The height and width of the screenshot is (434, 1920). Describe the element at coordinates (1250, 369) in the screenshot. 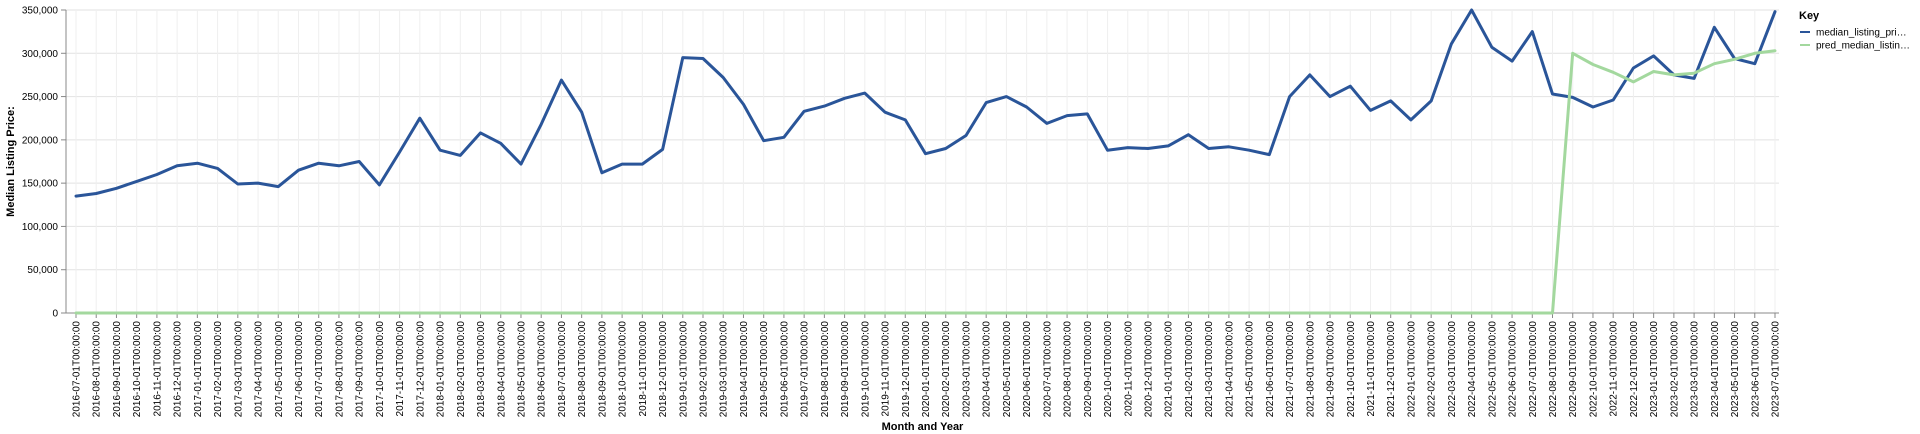

I see `x-tick-label: 2021-05-01T00:00:00` at that location.